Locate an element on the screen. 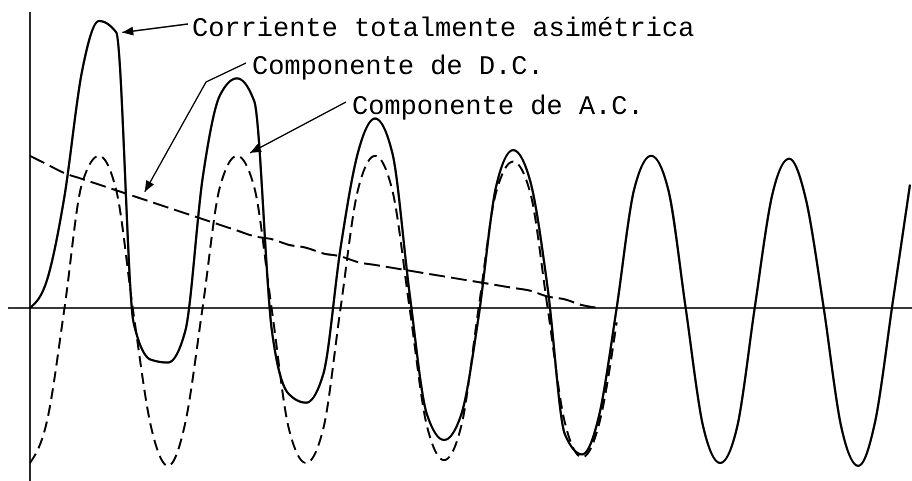 The image size is (912, 481). text: Componente de D.C. is located at coordinates (398, 68).